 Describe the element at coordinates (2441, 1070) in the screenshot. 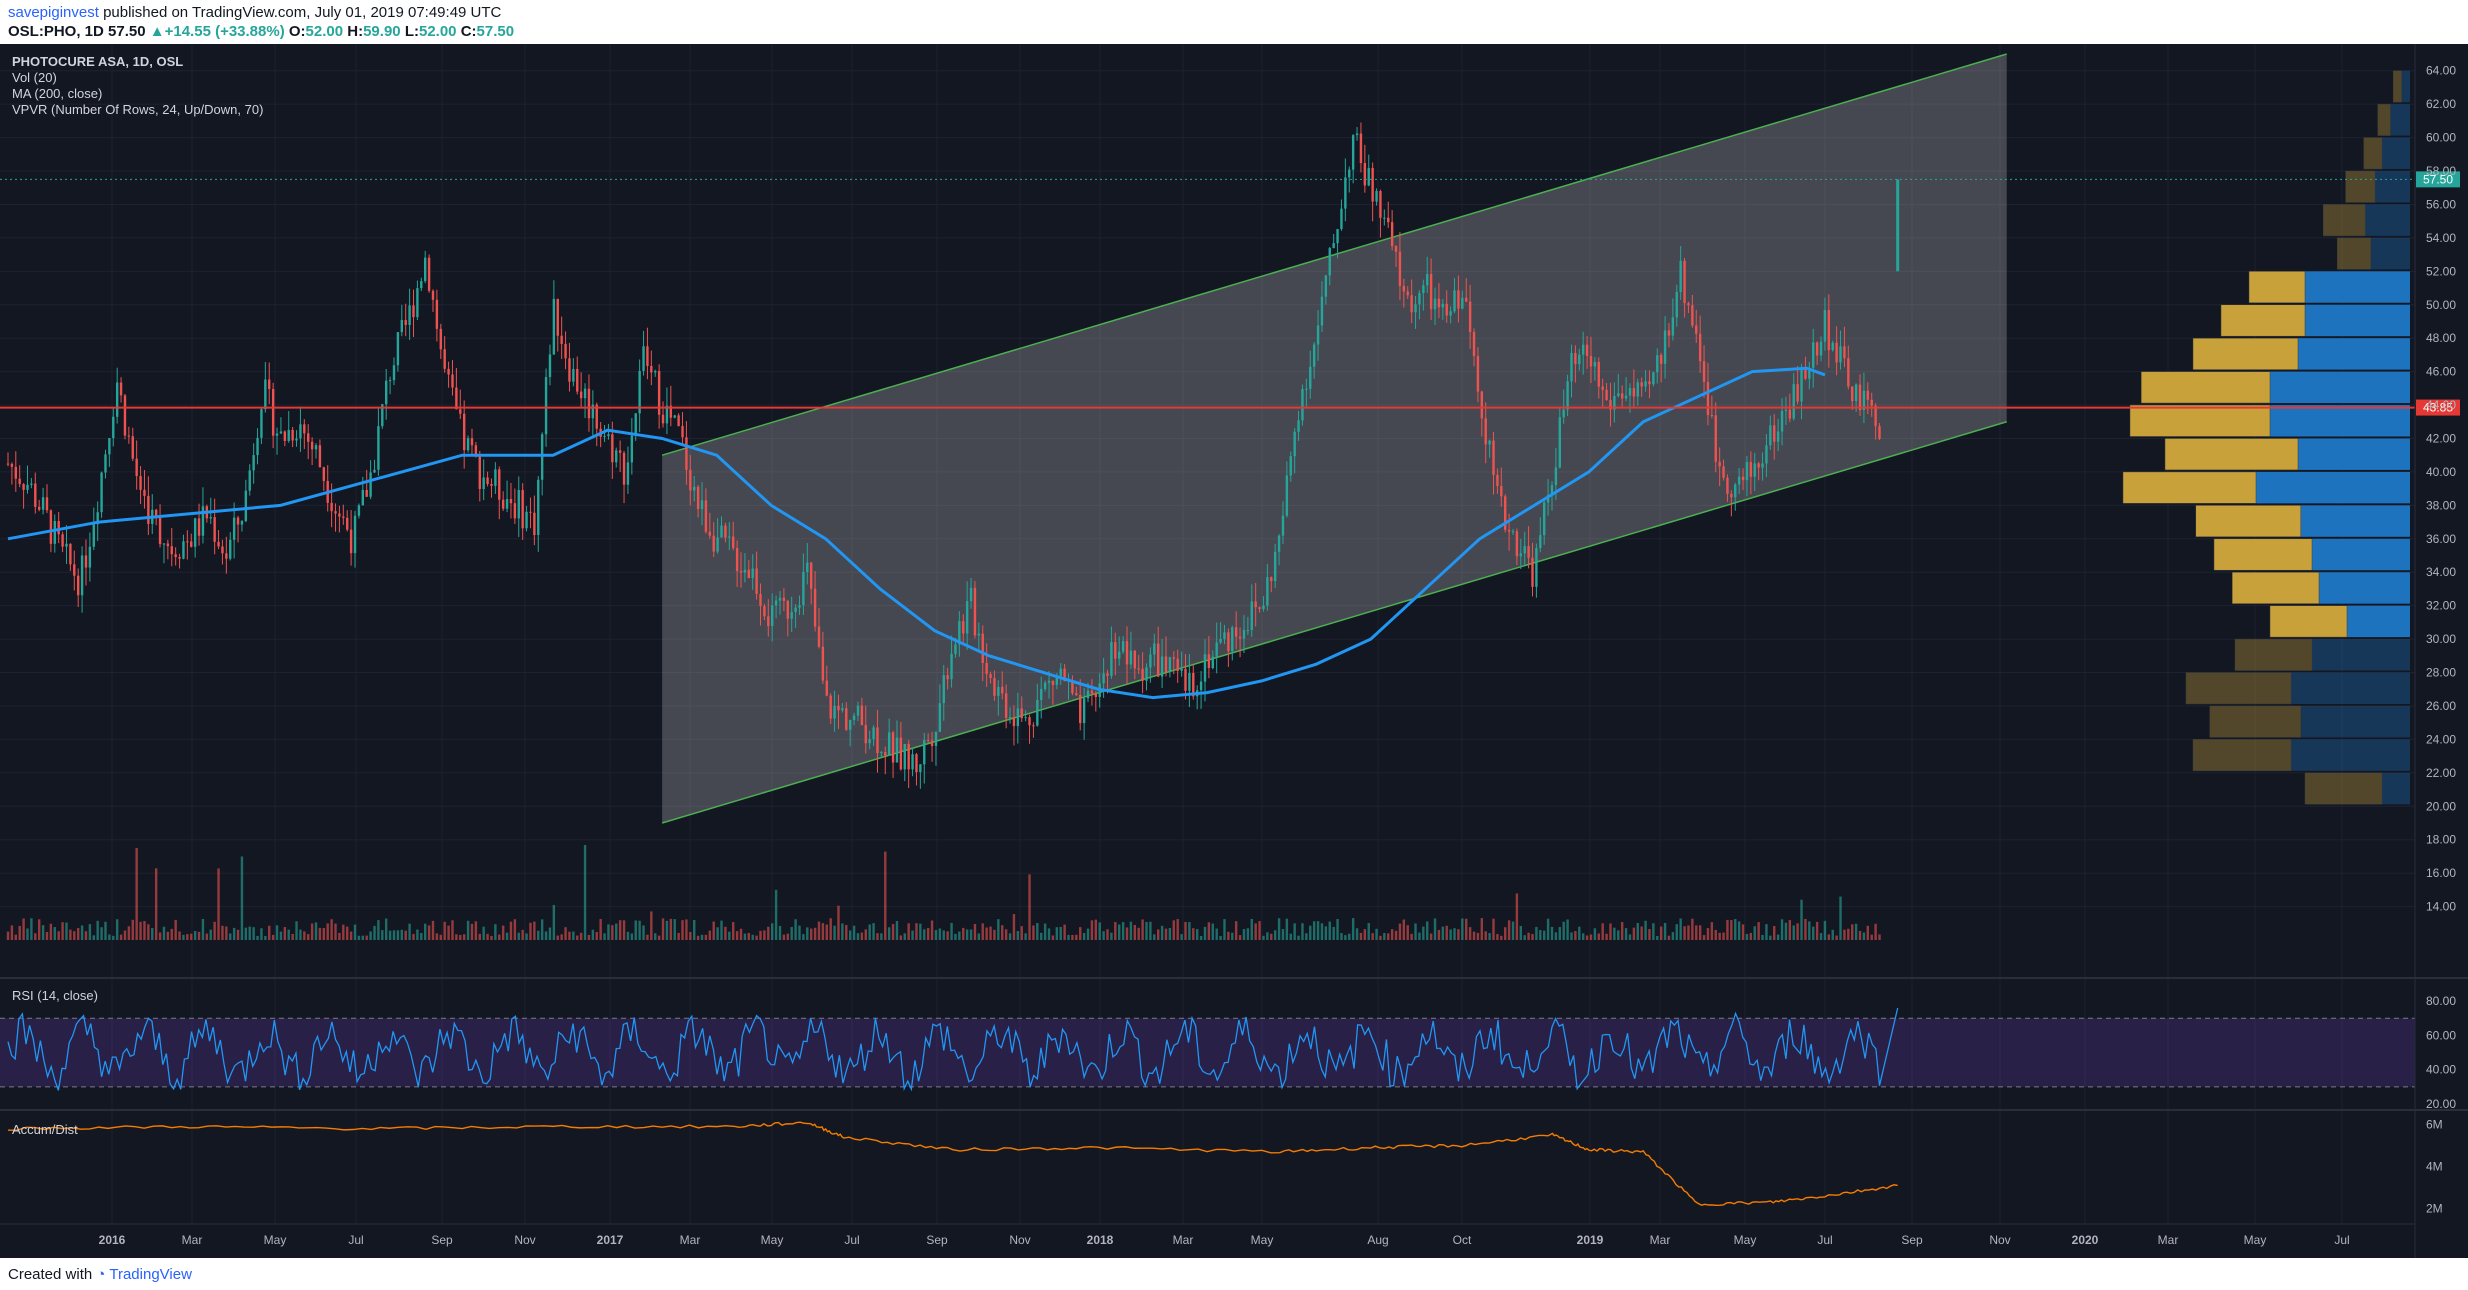

I see `rsi-tick-label: 40.00` at that location.